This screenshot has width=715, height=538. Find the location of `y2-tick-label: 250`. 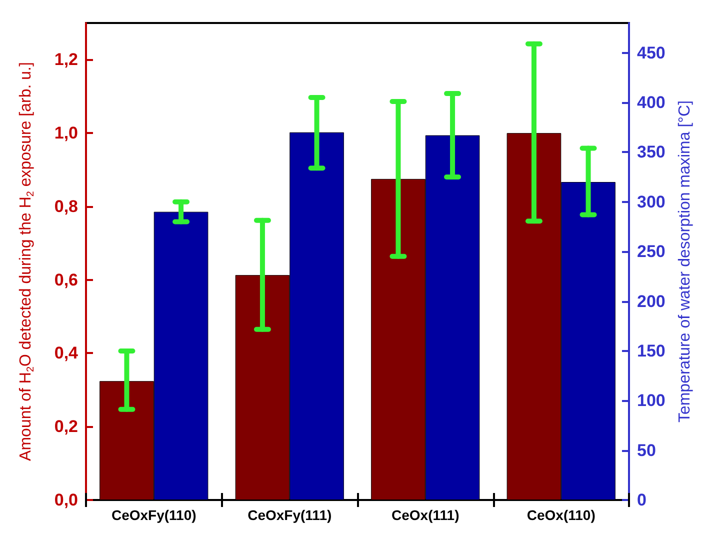

y2-tick-label: 250 is located at coordinates (651, 252).